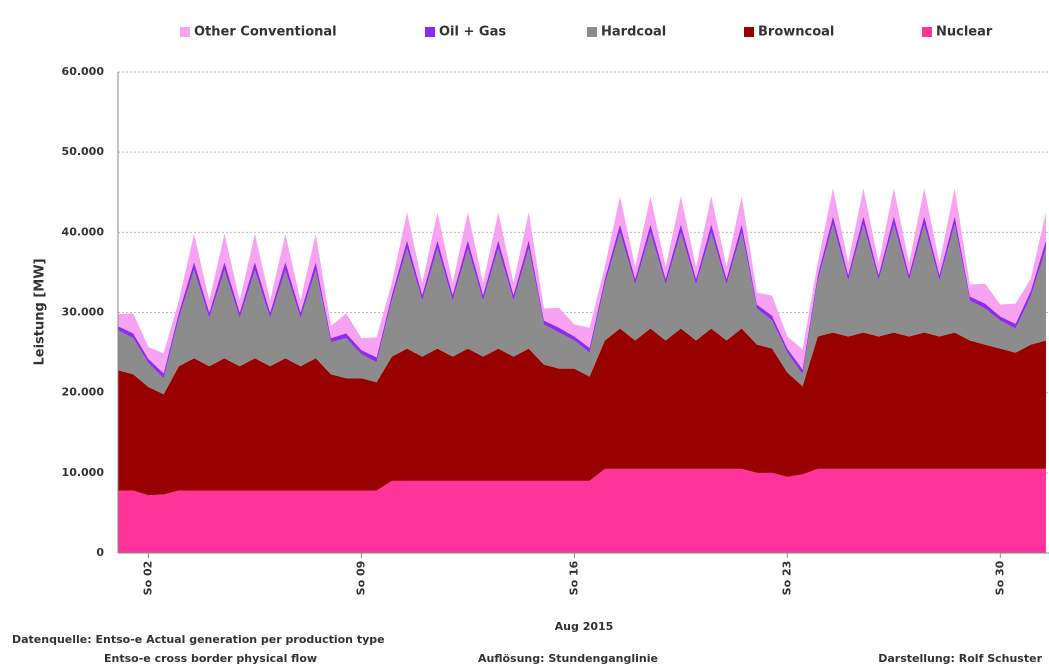 The height and width of the screenshot is (669, 1049). I want to click on y-tick-label: 0, so click(100, 552).